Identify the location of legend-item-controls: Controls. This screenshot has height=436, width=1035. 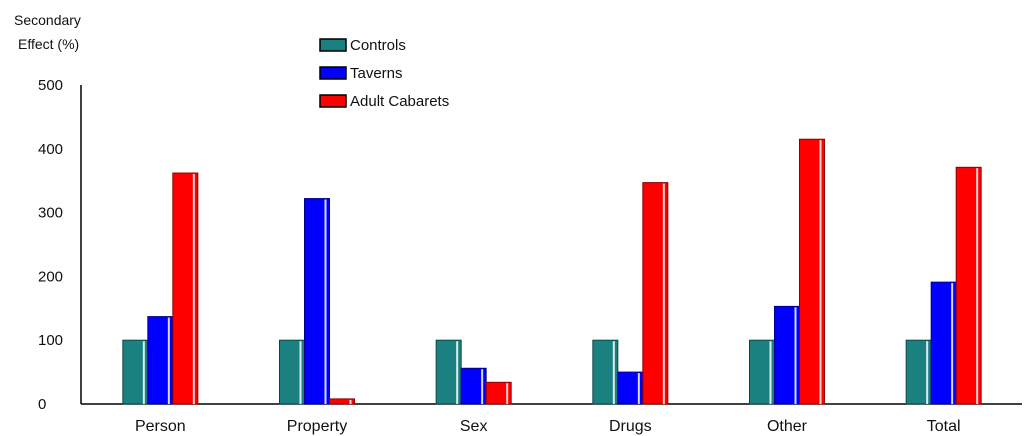
(362, 45).